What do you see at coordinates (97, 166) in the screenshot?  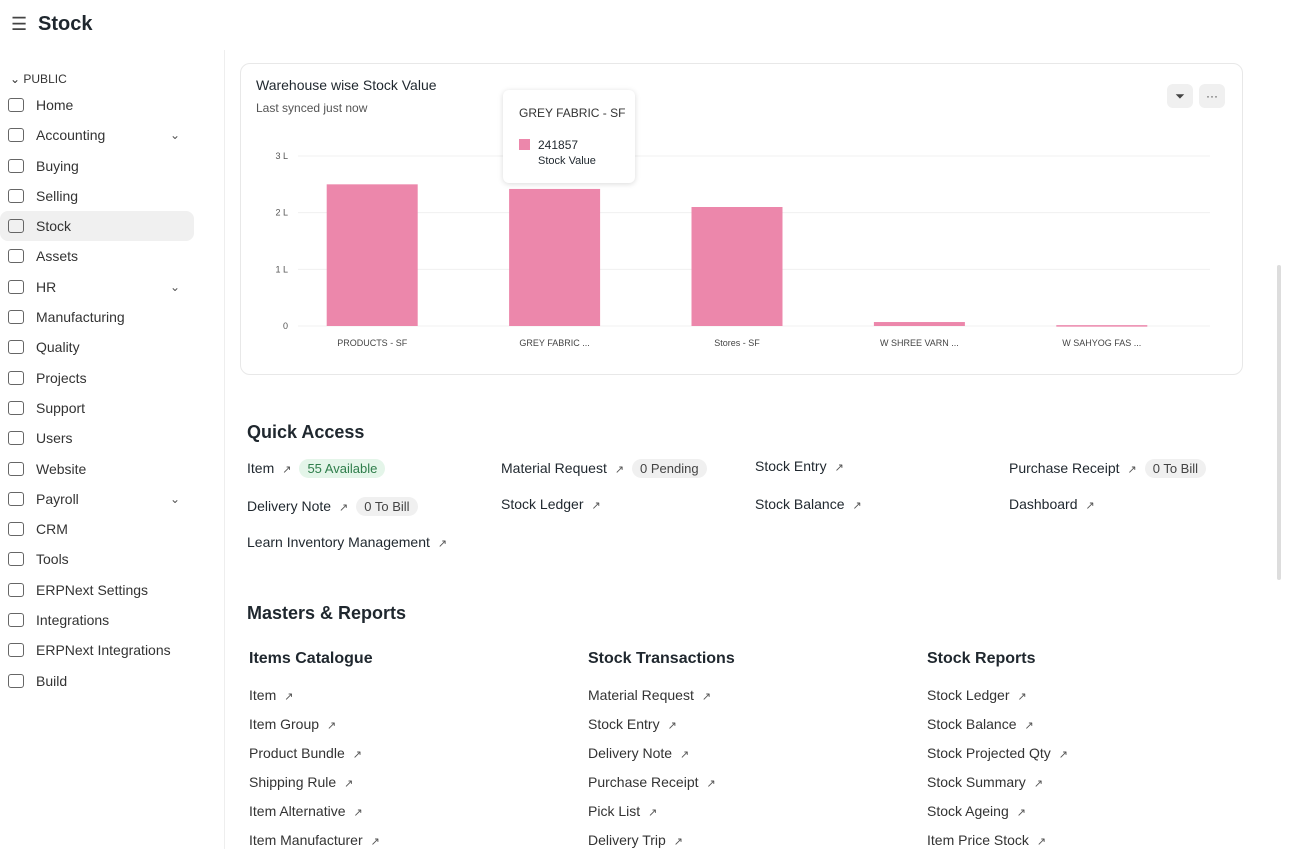 I see `sidebar-item-buying: Buying` at bounding box center [97, 166].